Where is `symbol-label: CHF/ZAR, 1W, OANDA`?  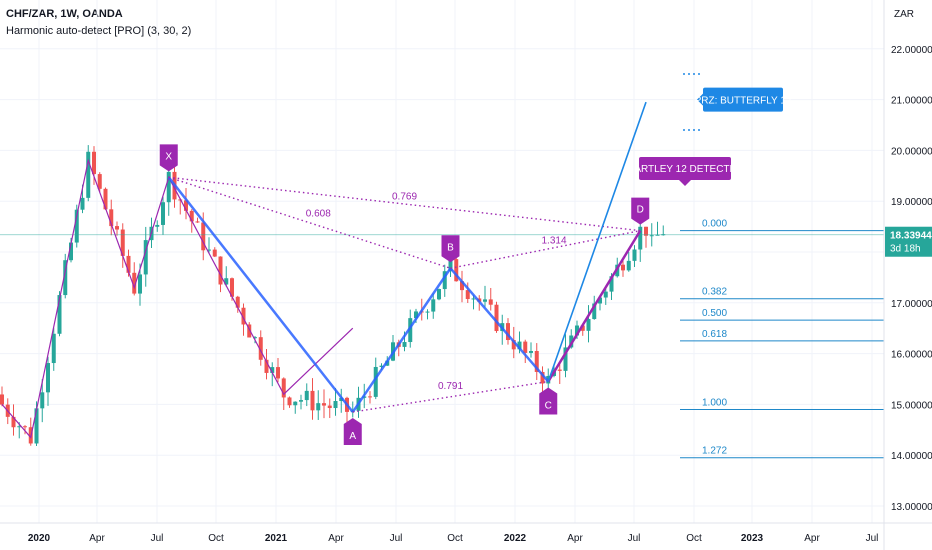
symbol-label: CHF/ZAR, 1W, OANDA is located at coordinates (64, 14).